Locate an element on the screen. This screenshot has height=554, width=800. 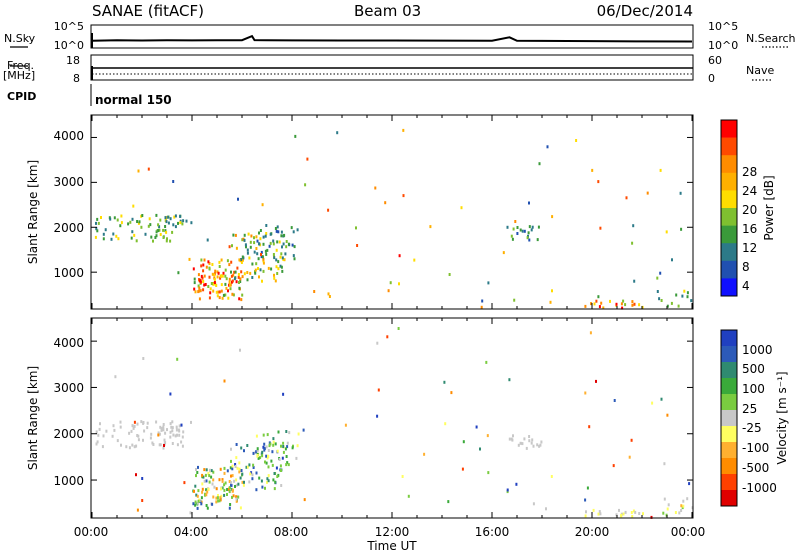
power-colorbar-frame is located at coordinates (729, 208).